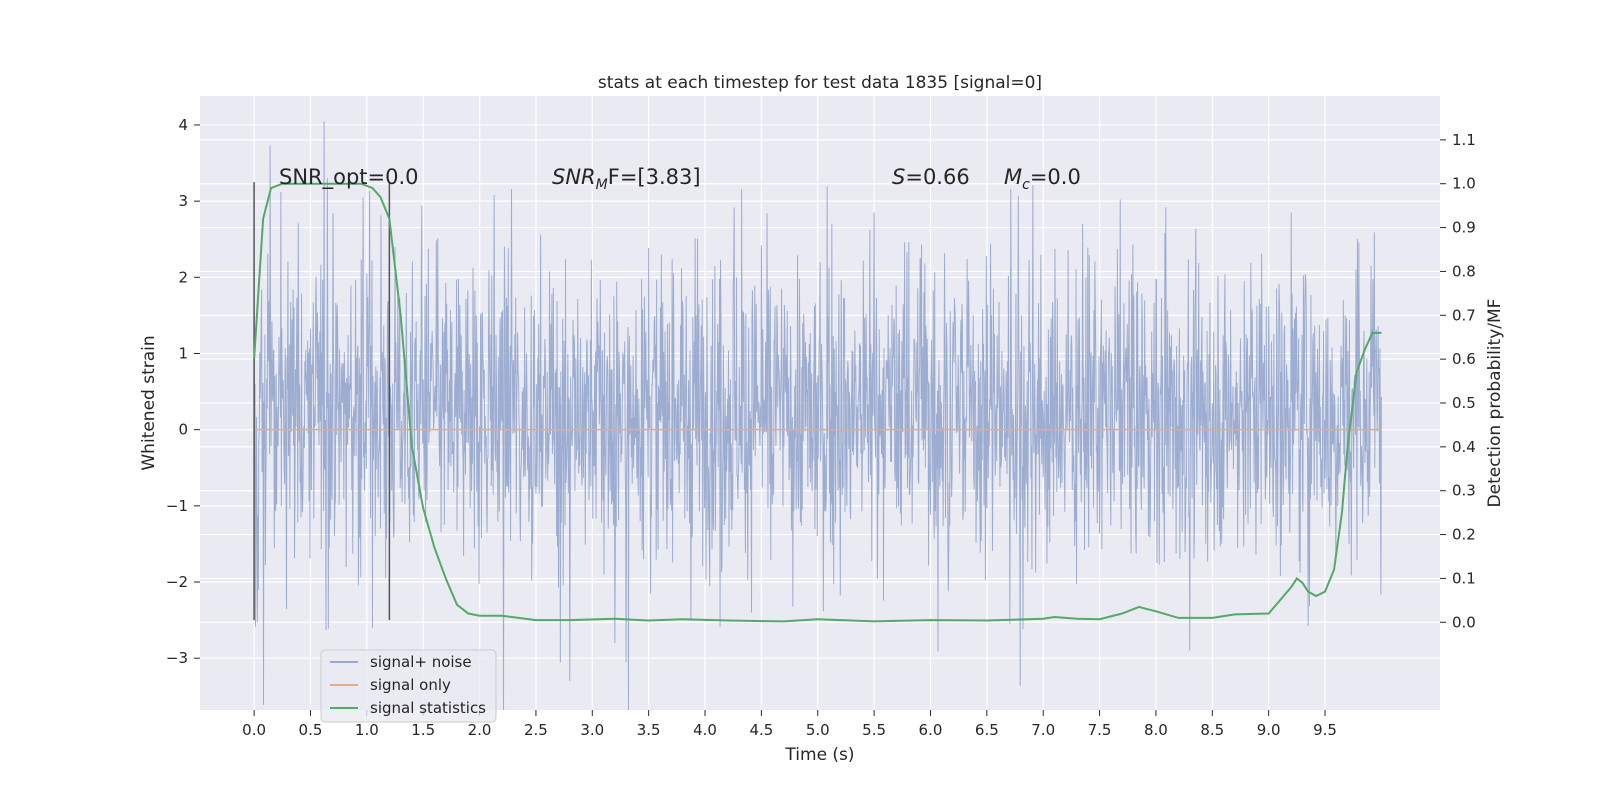 Image resolution: width=1600 pixels, height=800 pixels. I want to click on y-axis-left-label: Whitened strain, so click(149, 402).